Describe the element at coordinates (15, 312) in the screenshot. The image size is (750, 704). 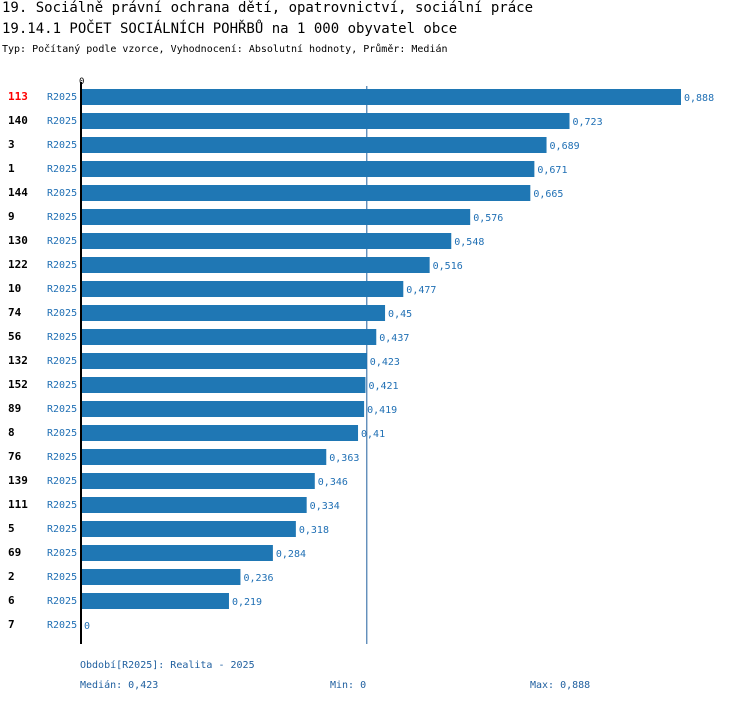
I see `row-id-label: 74` at that location.